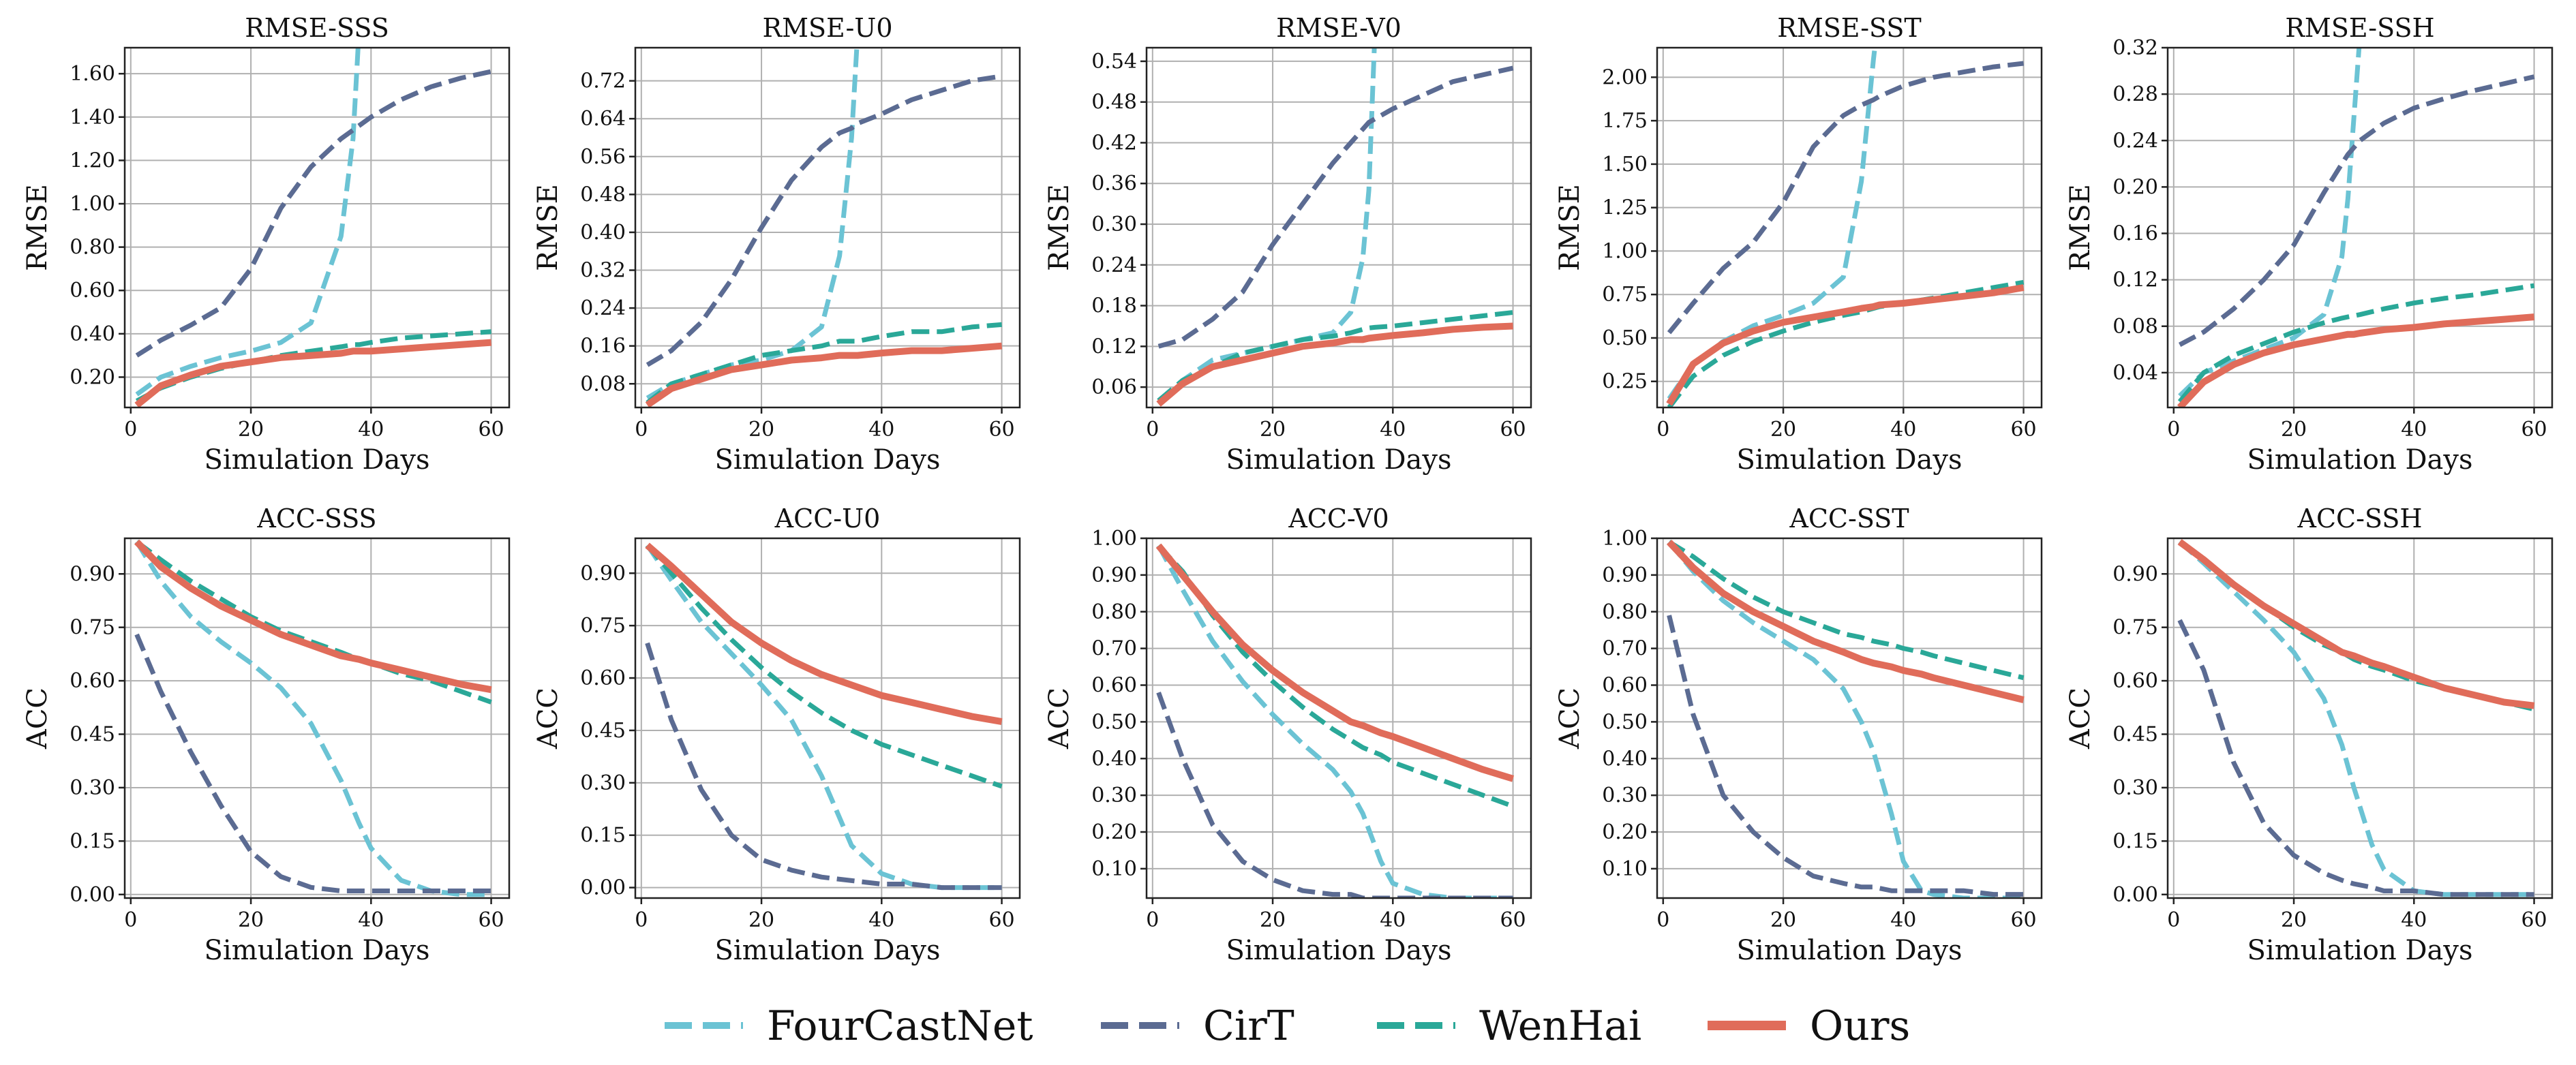  Describe the element at coordinates (1339, 519) in the screenshot. I see `panel-title: ACC-V0` at that location.